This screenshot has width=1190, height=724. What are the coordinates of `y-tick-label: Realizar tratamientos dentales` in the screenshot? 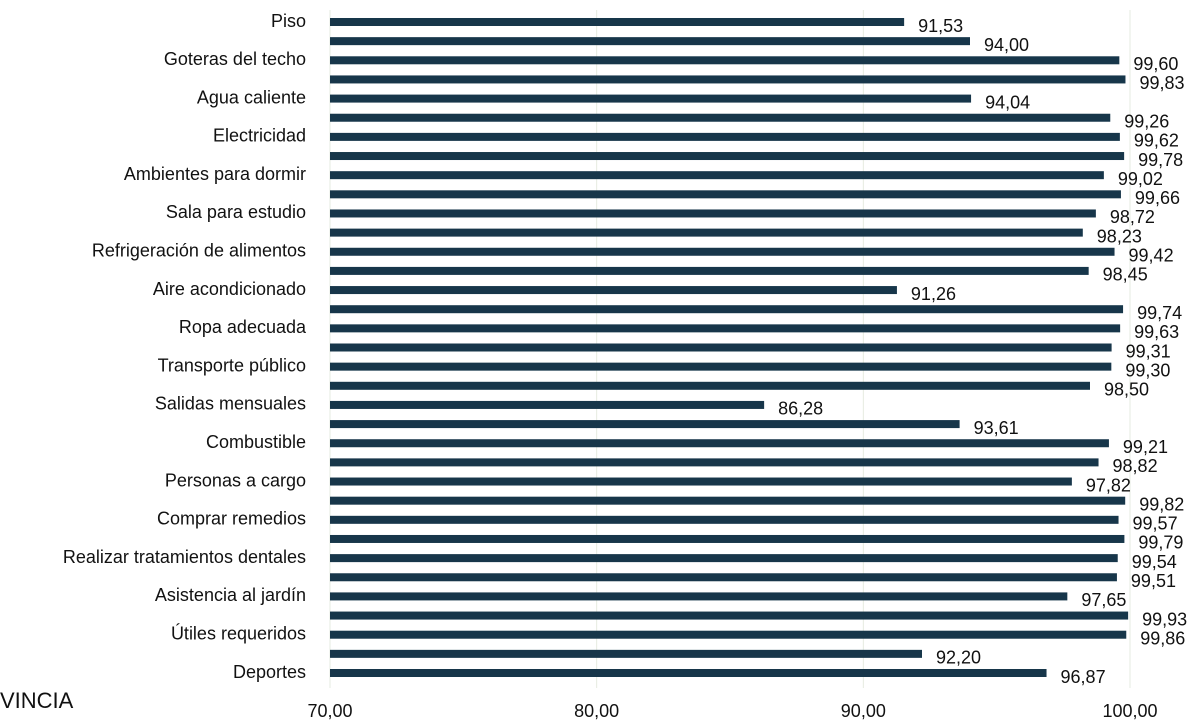 It's located at (184, 557).